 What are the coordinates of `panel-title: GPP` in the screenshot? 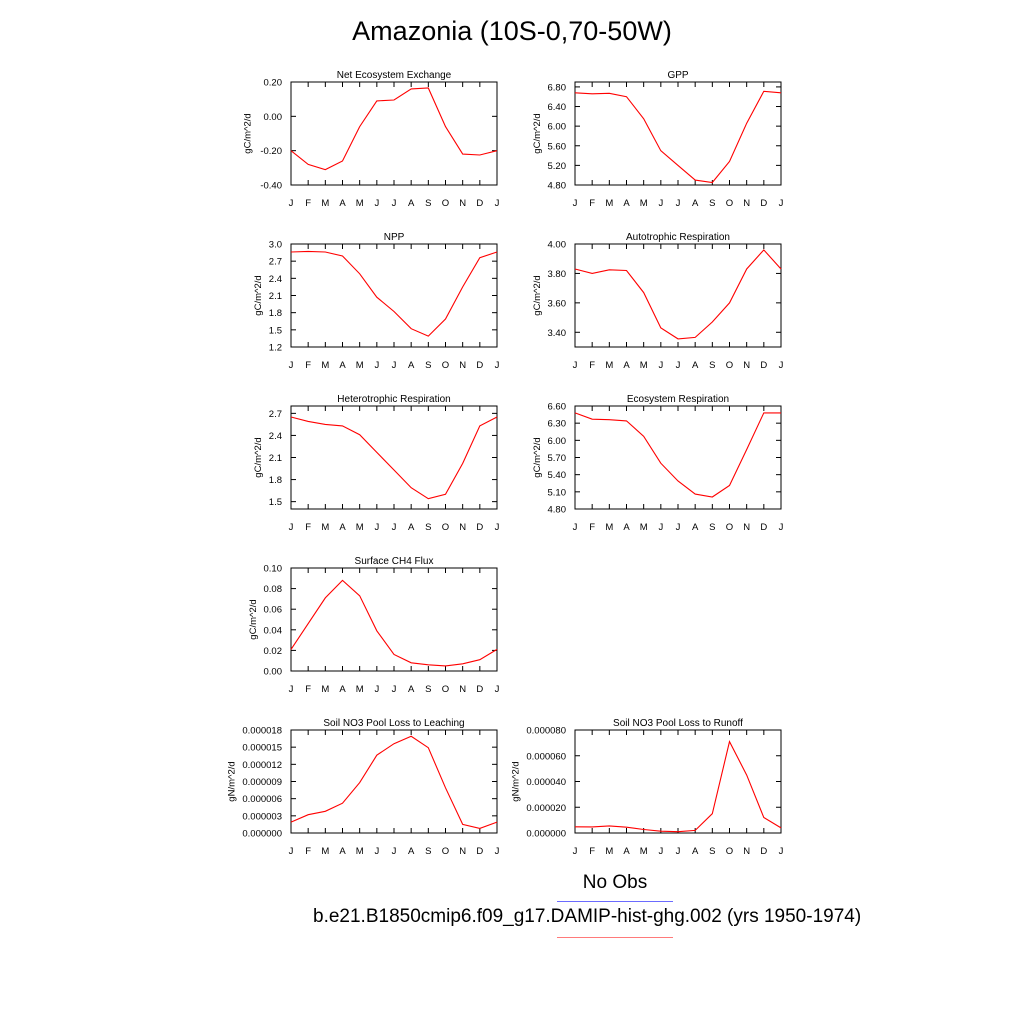 It's located at (677, 75).